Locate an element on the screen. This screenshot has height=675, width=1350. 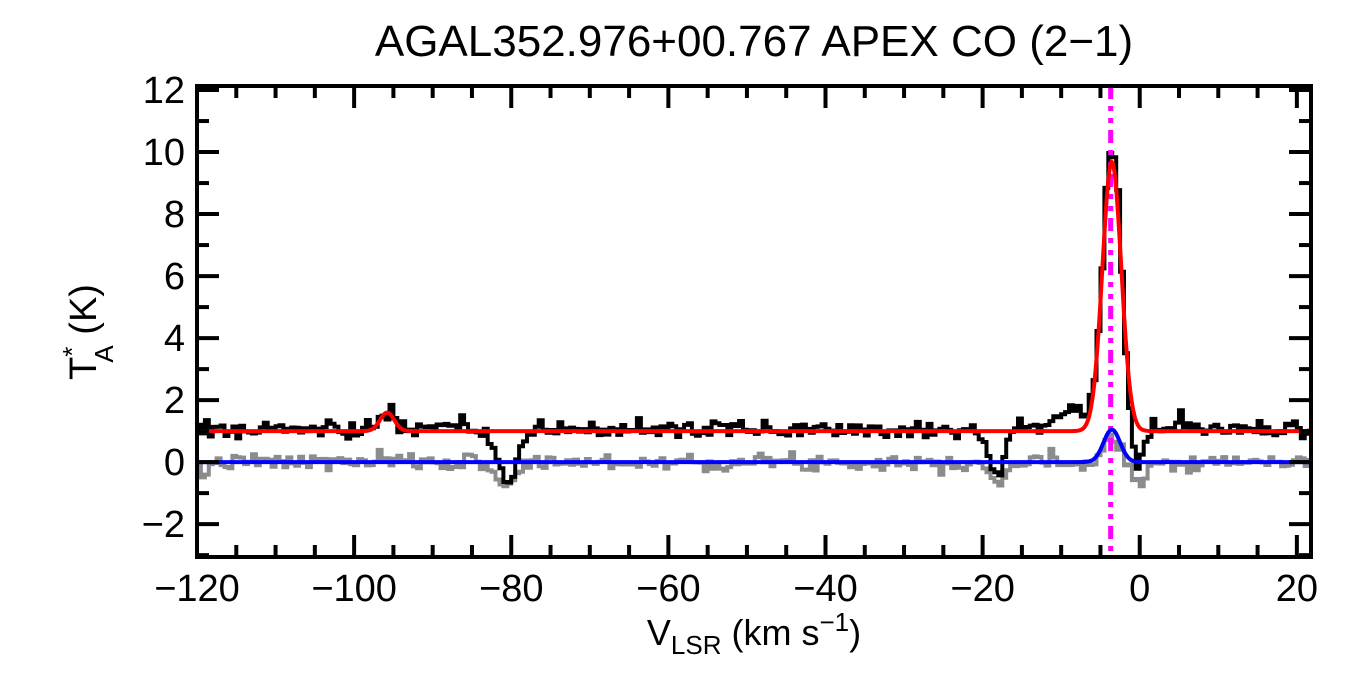
y-tick-label: 10 is located at coordinates (164, 153).